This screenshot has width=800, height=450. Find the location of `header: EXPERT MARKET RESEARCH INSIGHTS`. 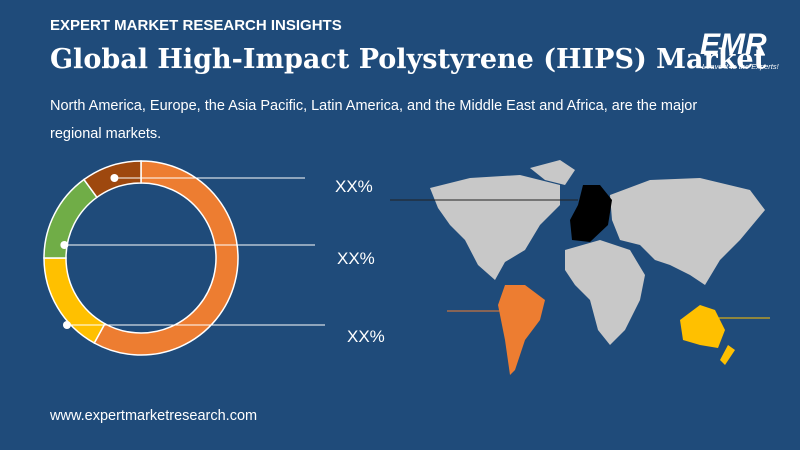

header: EXPERT MARKET RESEARCH INSIGHTS is located at coordinates (196, 25).